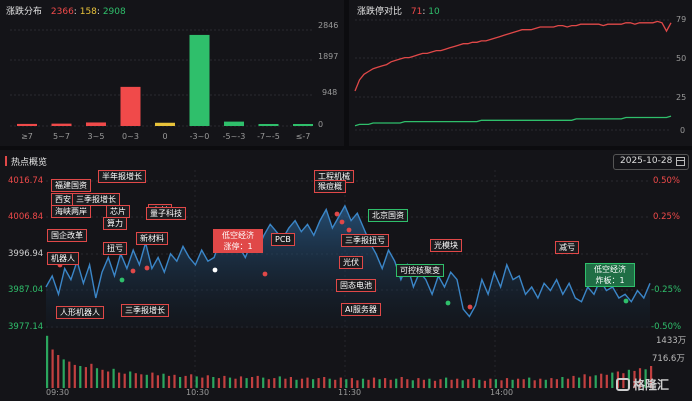 The height and width of the screenshot is (401, 692). What do you see at coordinates (63, 258) in the screenshot?
I see `tag-robot: 机器人` at bounding box center [63, 258].